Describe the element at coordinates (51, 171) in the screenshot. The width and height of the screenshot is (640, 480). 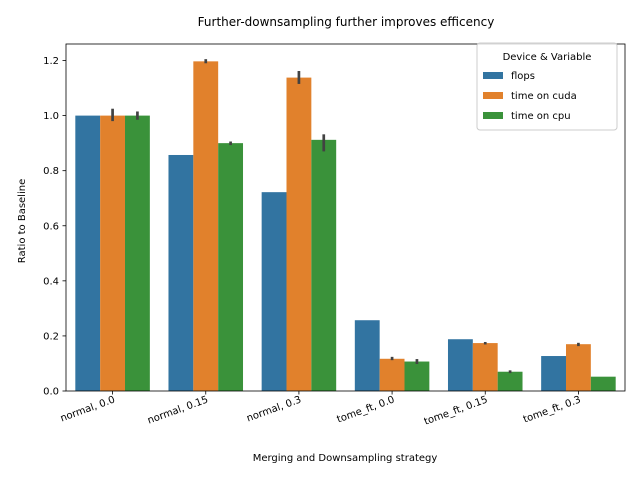
I see `y-tick-label: 0.8` at that location.